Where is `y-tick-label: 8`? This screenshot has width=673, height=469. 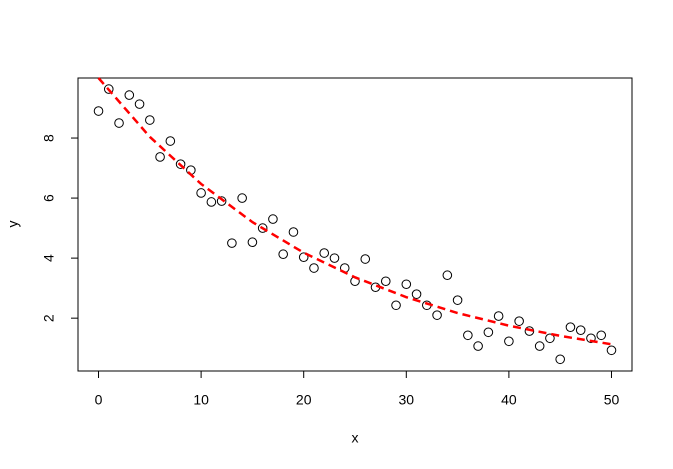 y-tick-label: 8 is located at coordinates (49, 138).